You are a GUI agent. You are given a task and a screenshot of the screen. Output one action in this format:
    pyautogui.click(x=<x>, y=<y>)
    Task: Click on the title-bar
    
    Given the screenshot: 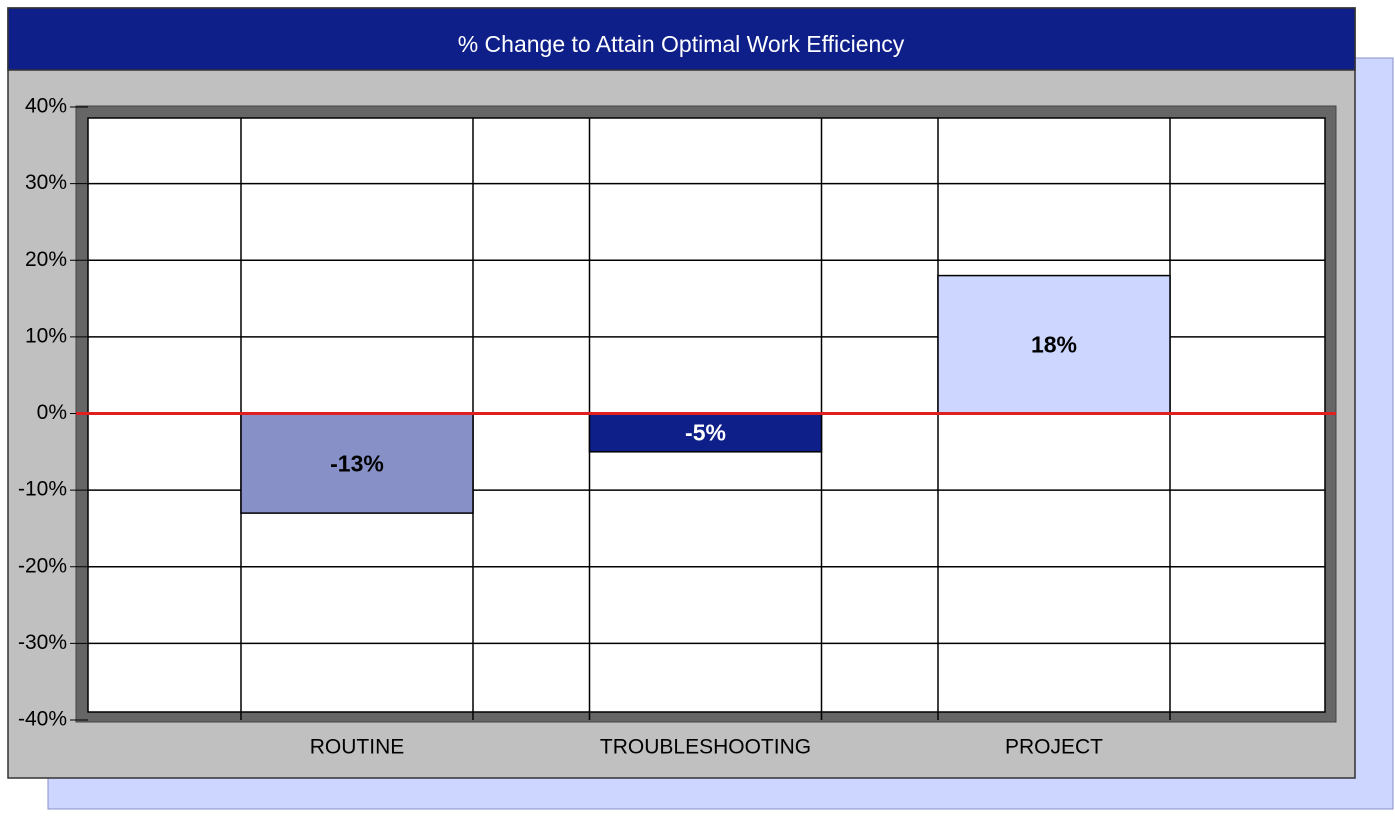 What is the action you would take?
    pyautogui.click(x=681, y=39)
    